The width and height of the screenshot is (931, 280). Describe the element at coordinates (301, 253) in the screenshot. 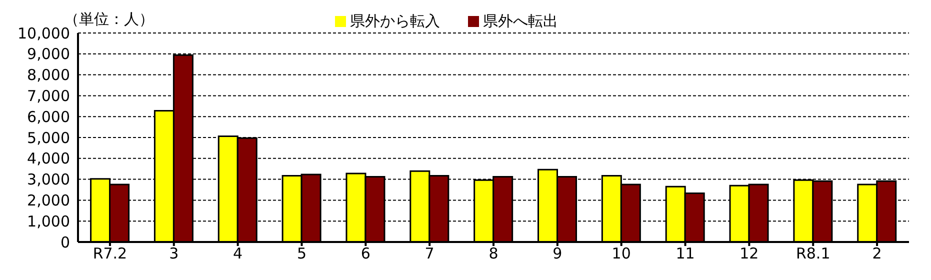

I see `x-tick-label: 5` at that location.